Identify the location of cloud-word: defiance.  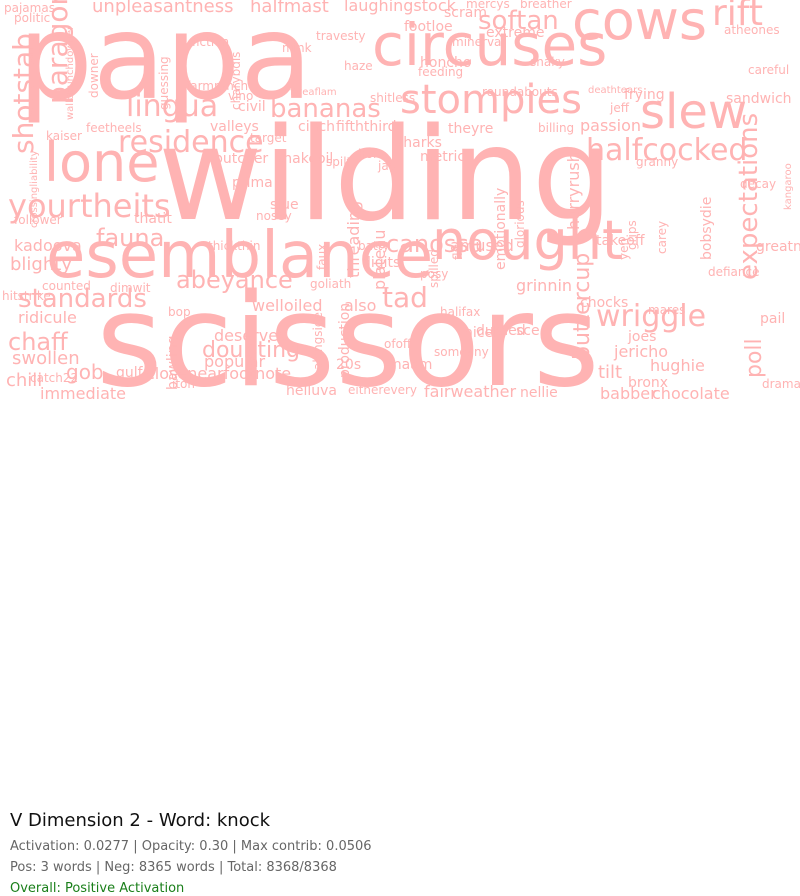
(734, 272).